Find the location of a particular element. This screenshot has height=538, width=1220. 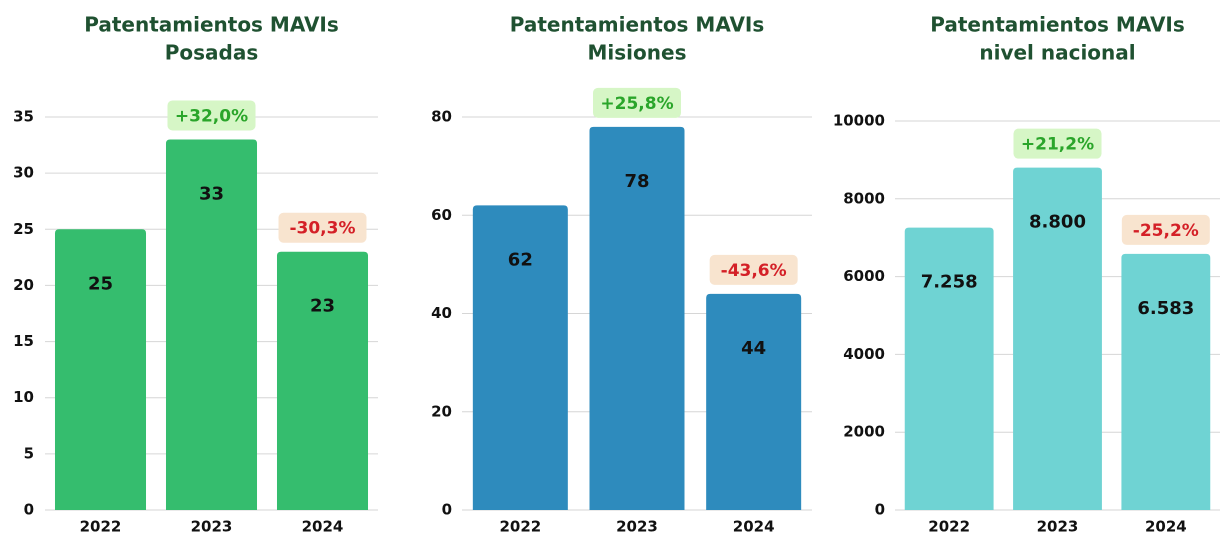

value-label: 44 is located at coordinates (753, 348).